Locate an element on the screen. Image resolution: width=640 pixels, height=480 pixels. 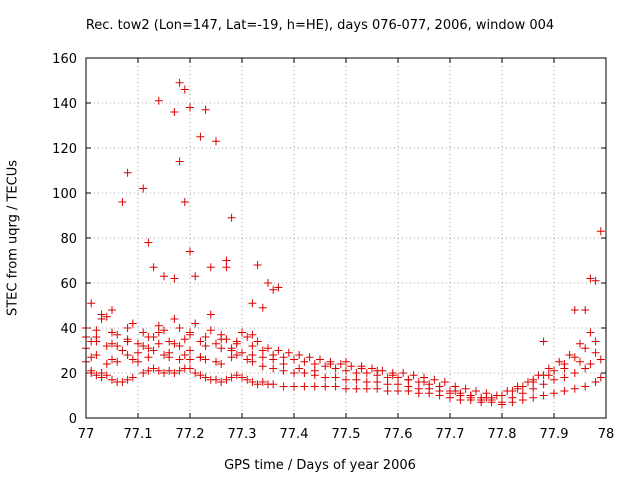
y-tick-label: 40 is located at coordinates (68, 329).